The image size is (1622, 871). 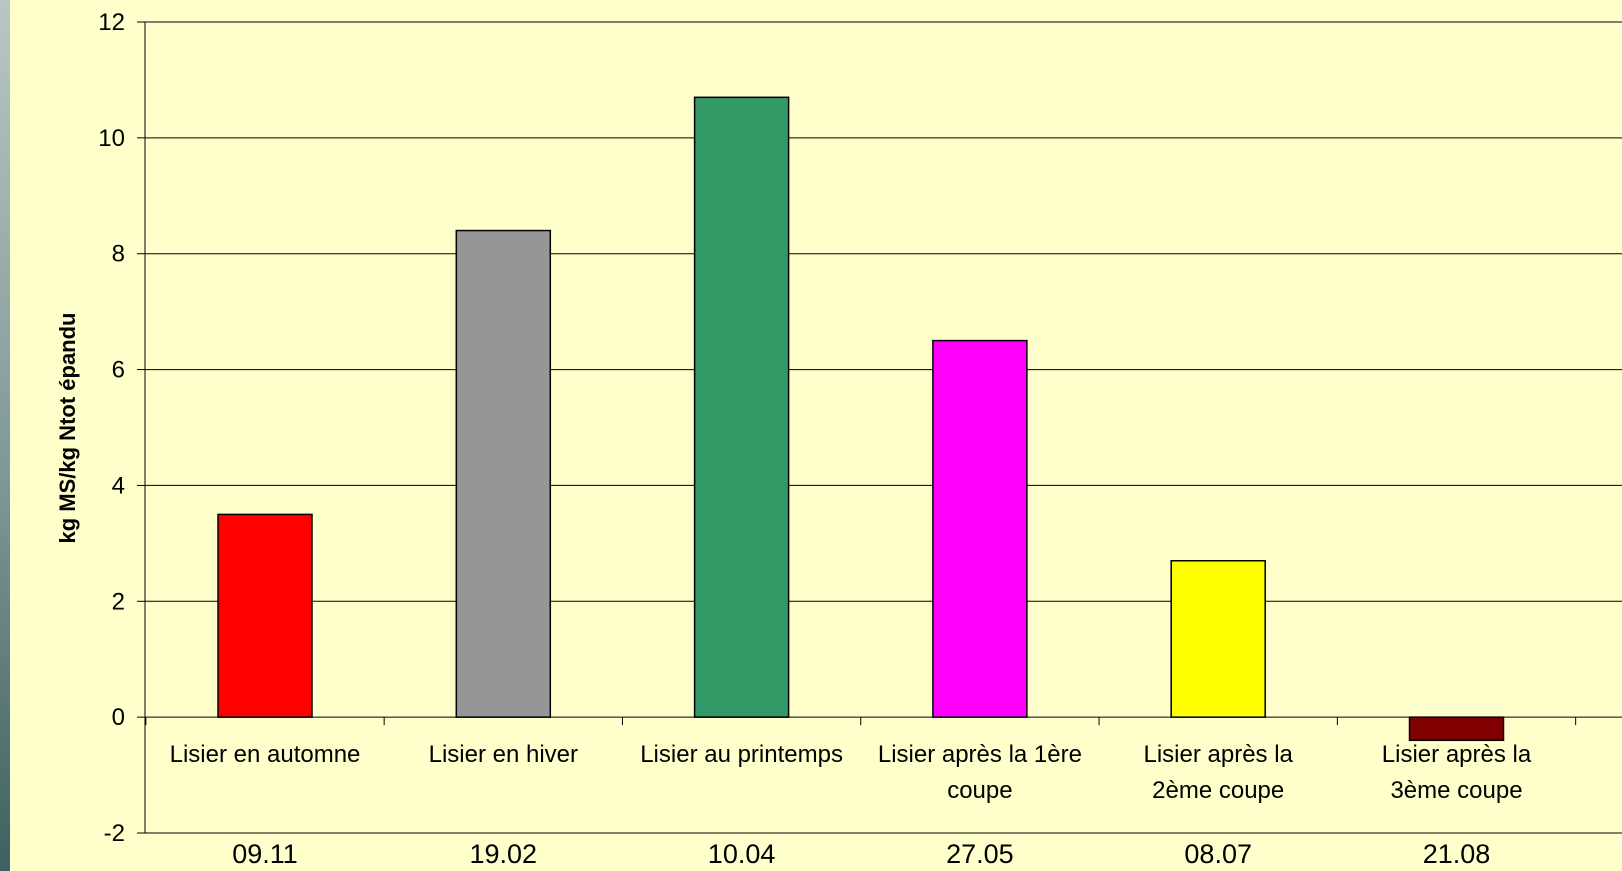 I want to click on date-label: 27.05, so click(x=980, y=854).